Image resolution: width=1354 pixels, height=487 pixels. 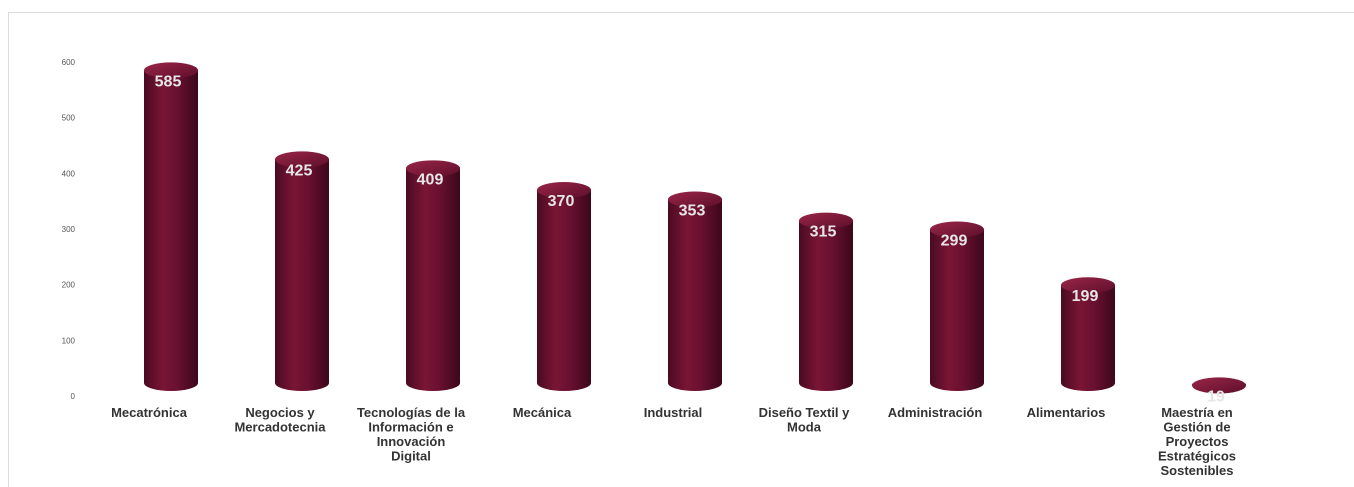 What do you see at coordinates (561, 201) in the screenshot?
I see `data-label: 370` at bounding box center [561, 201].